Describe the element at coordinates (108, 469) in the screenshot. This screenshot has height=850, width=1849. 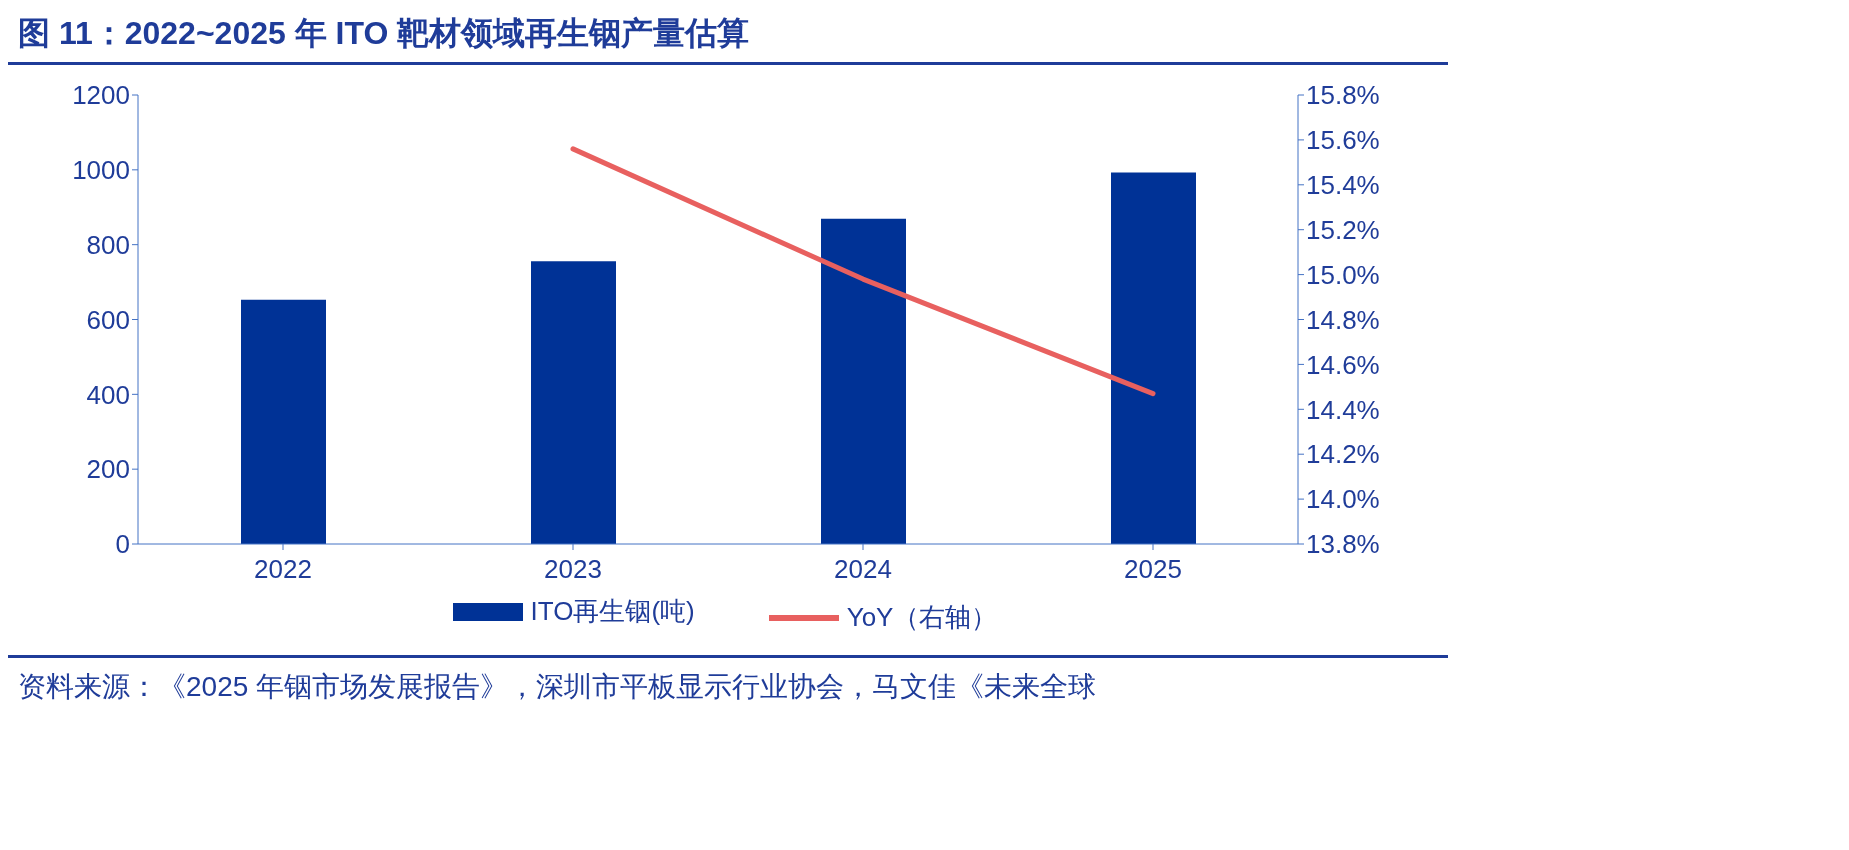
I see `y-tick-label: 200` at that location.